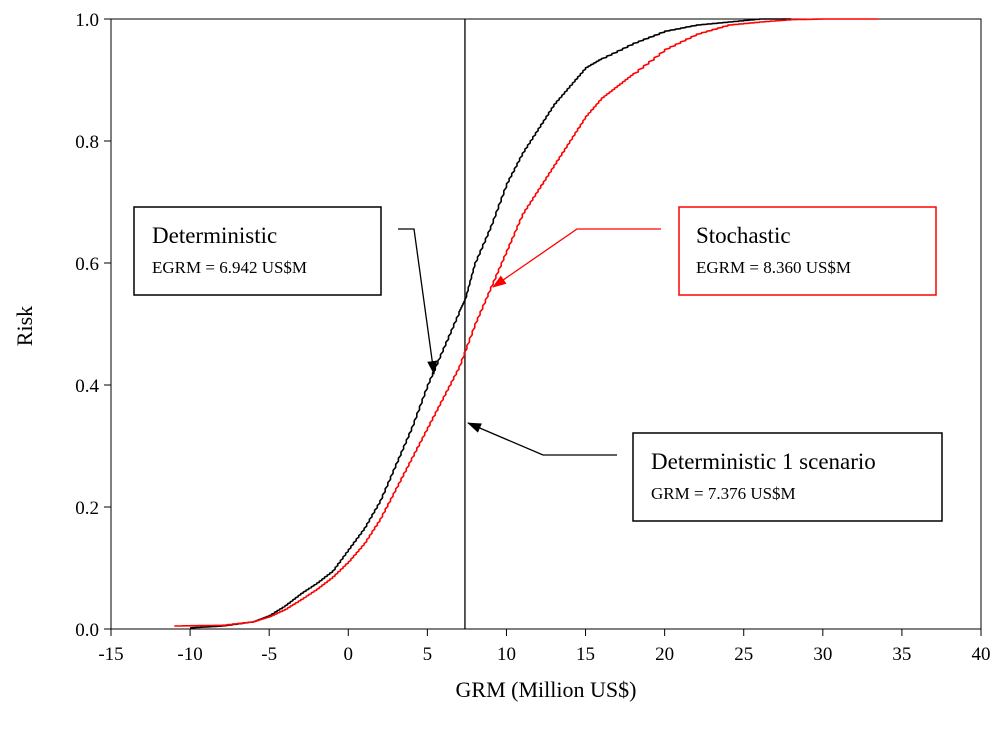 The width and height of the screenshot is (998, 730). What do you see at coordinates (981, 654) in the screenshot?
I see `x-tick-label: 40` at bounding box center [981, 654].